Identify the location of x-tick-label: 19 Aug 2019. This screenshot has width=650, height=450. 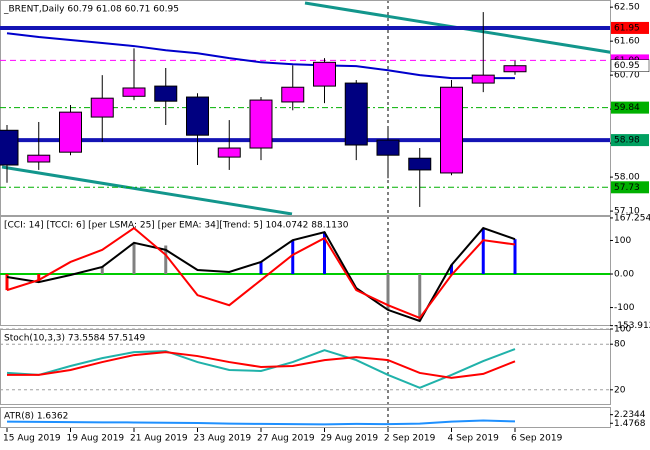
(96, 439).